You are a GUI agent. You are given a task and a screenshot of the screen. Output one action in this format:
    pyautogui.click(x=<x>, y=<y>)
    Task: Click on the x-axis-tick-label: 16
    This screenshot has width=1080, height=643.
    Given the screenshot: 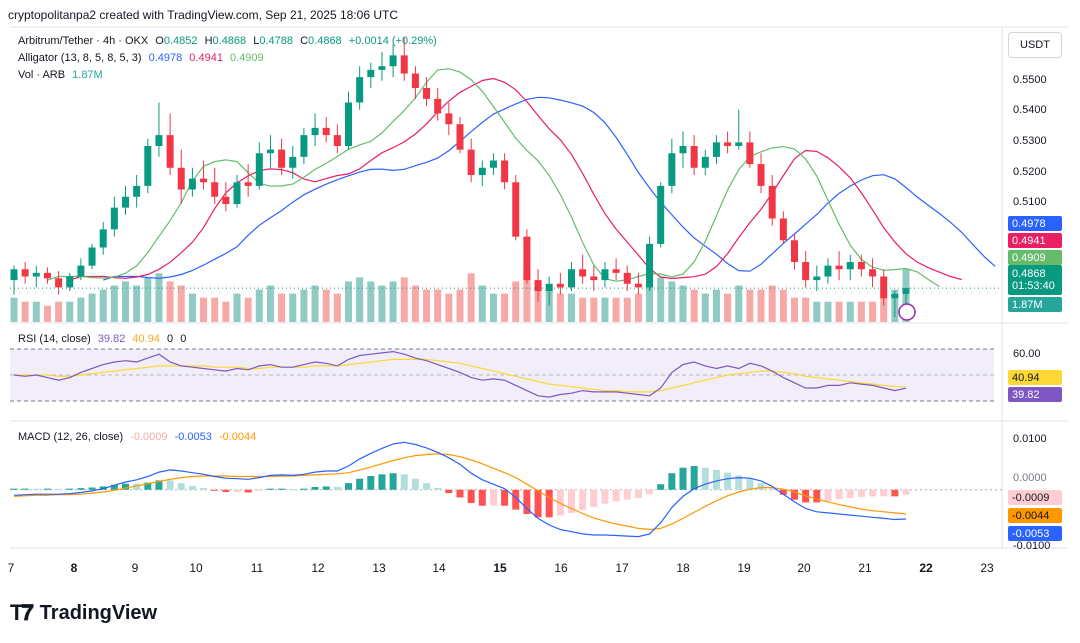 What is the action you would take?
    pyautogui.click(x=561, y=568)
    